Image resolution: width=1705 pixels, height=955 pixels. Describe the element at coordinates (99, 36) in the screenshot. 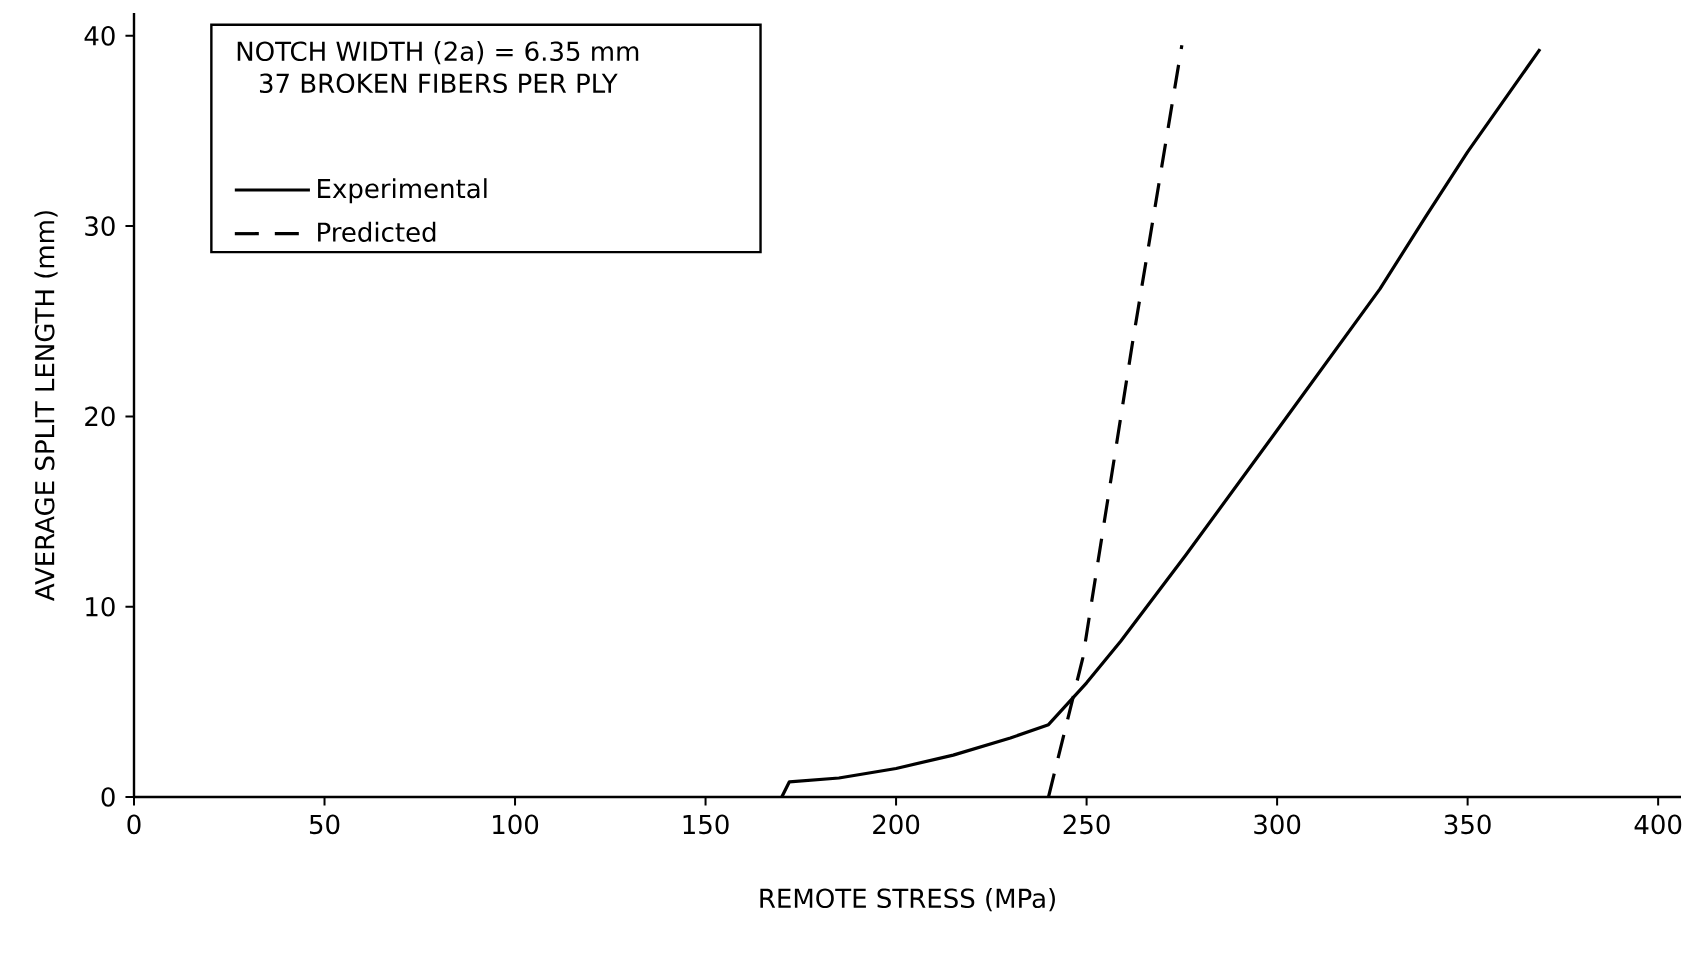

I see `y-tick-label: 40` at that location.